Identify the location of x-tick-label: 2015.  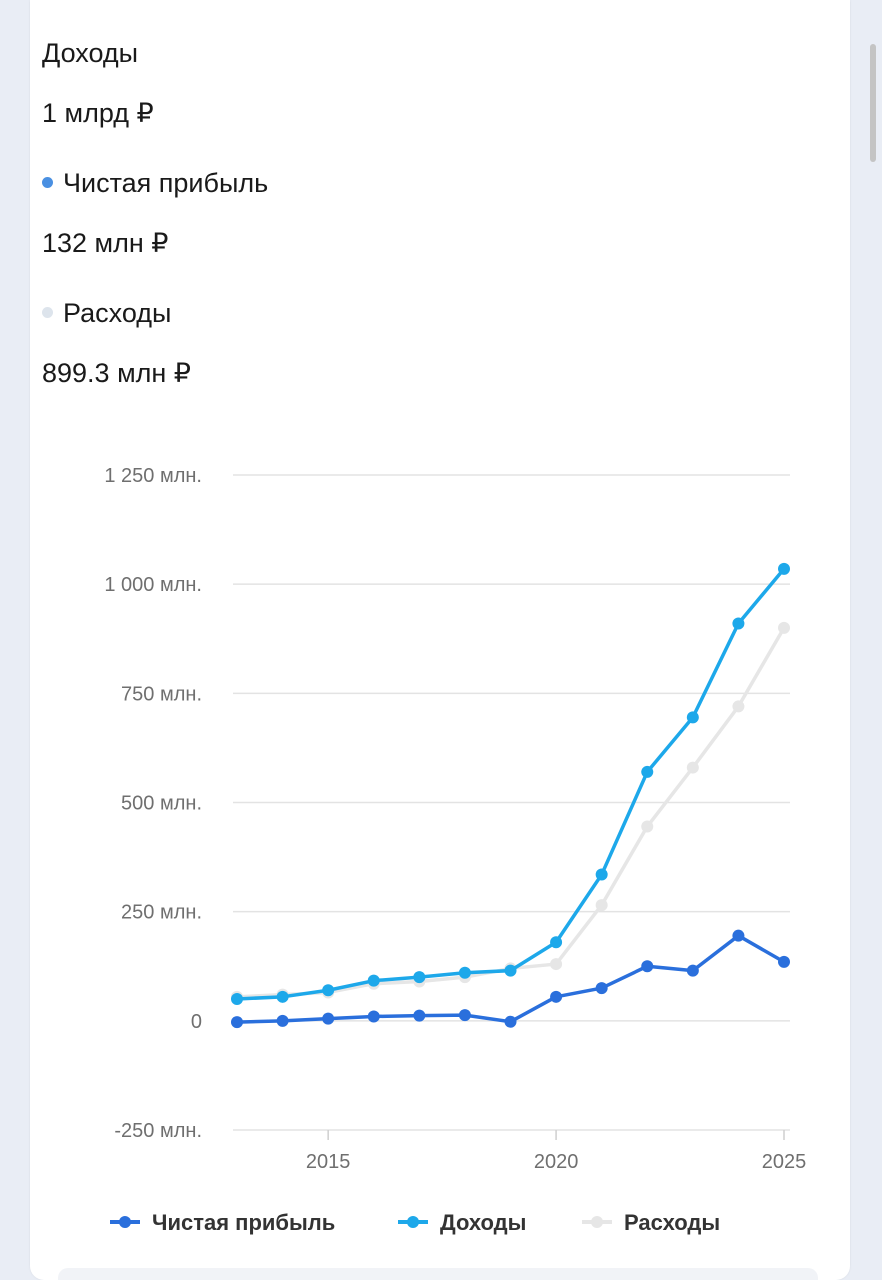
(328, 1162).